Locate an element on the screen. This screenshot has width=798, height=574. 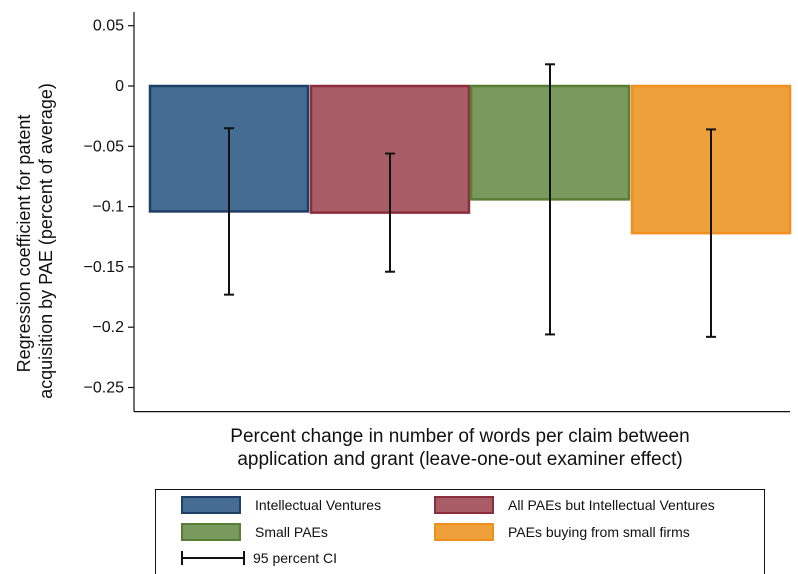
legend-swatch-small-paes is located at coordinates (211, 532).